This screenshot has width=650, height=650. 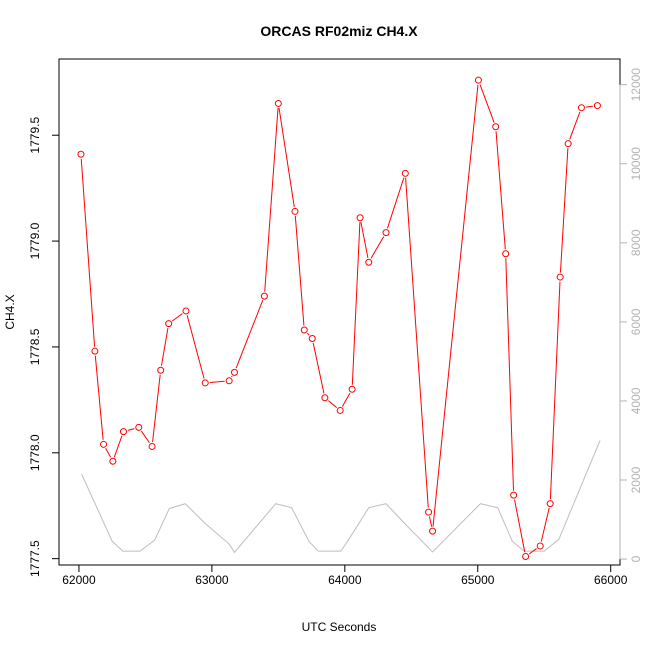 What do you see at coordinates (10, 311) in the screenshot?
I see `y-axis-label: CH4.X` at bounding box center [10, 311].